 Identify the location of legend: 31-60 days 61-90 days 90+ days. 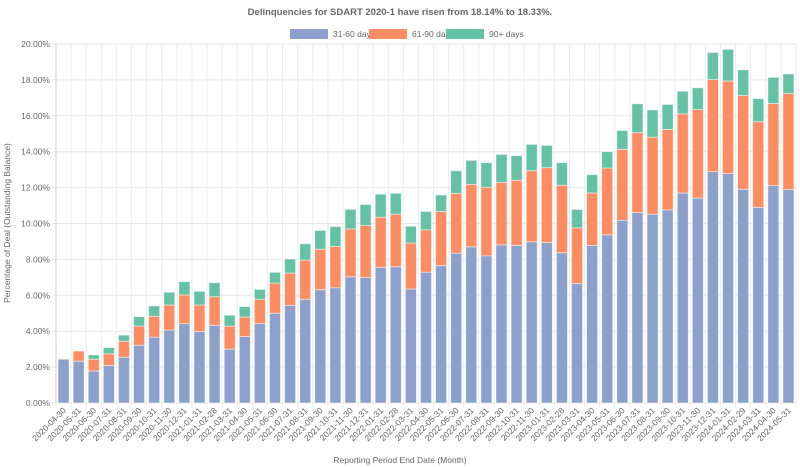
(407, 34).